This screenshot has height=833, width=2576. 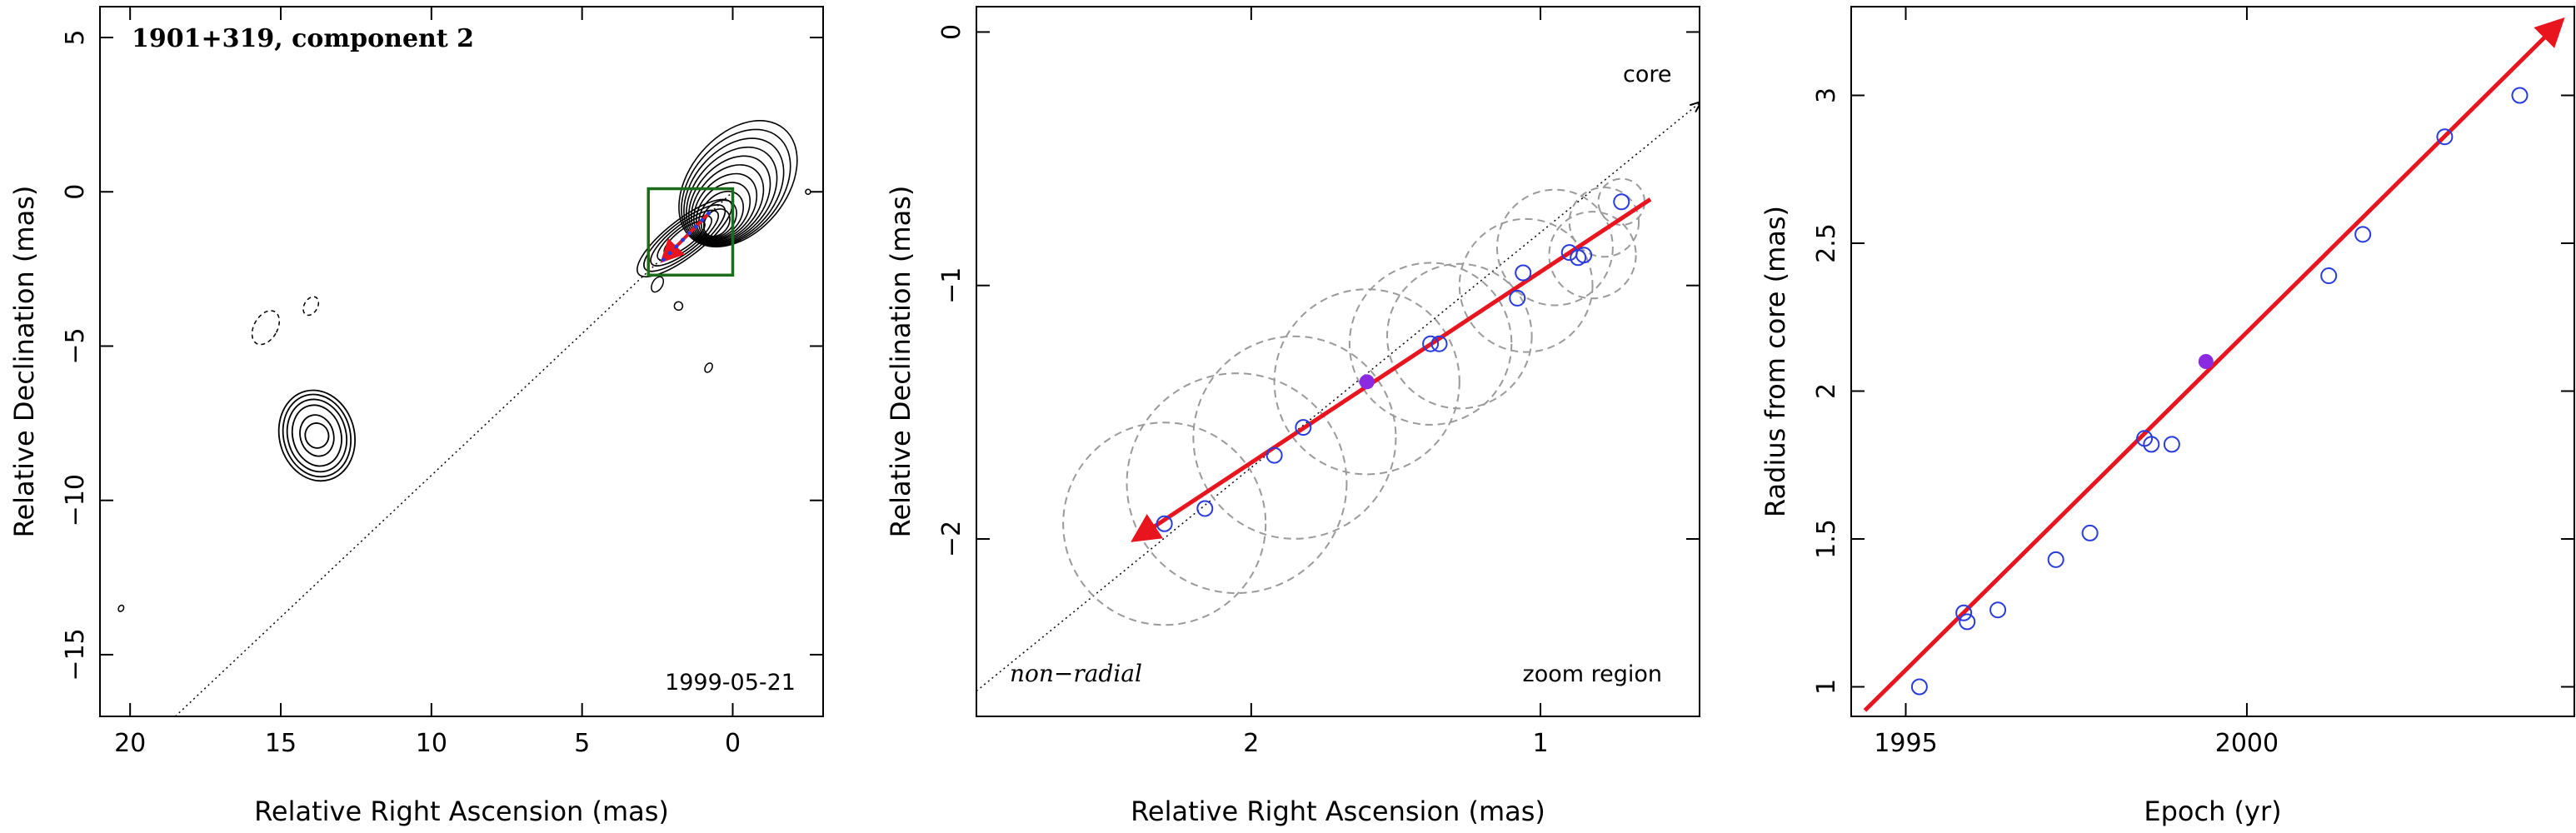 I want to click on panel-3-xtick-label: 2000, so click(x=2247, y=743).